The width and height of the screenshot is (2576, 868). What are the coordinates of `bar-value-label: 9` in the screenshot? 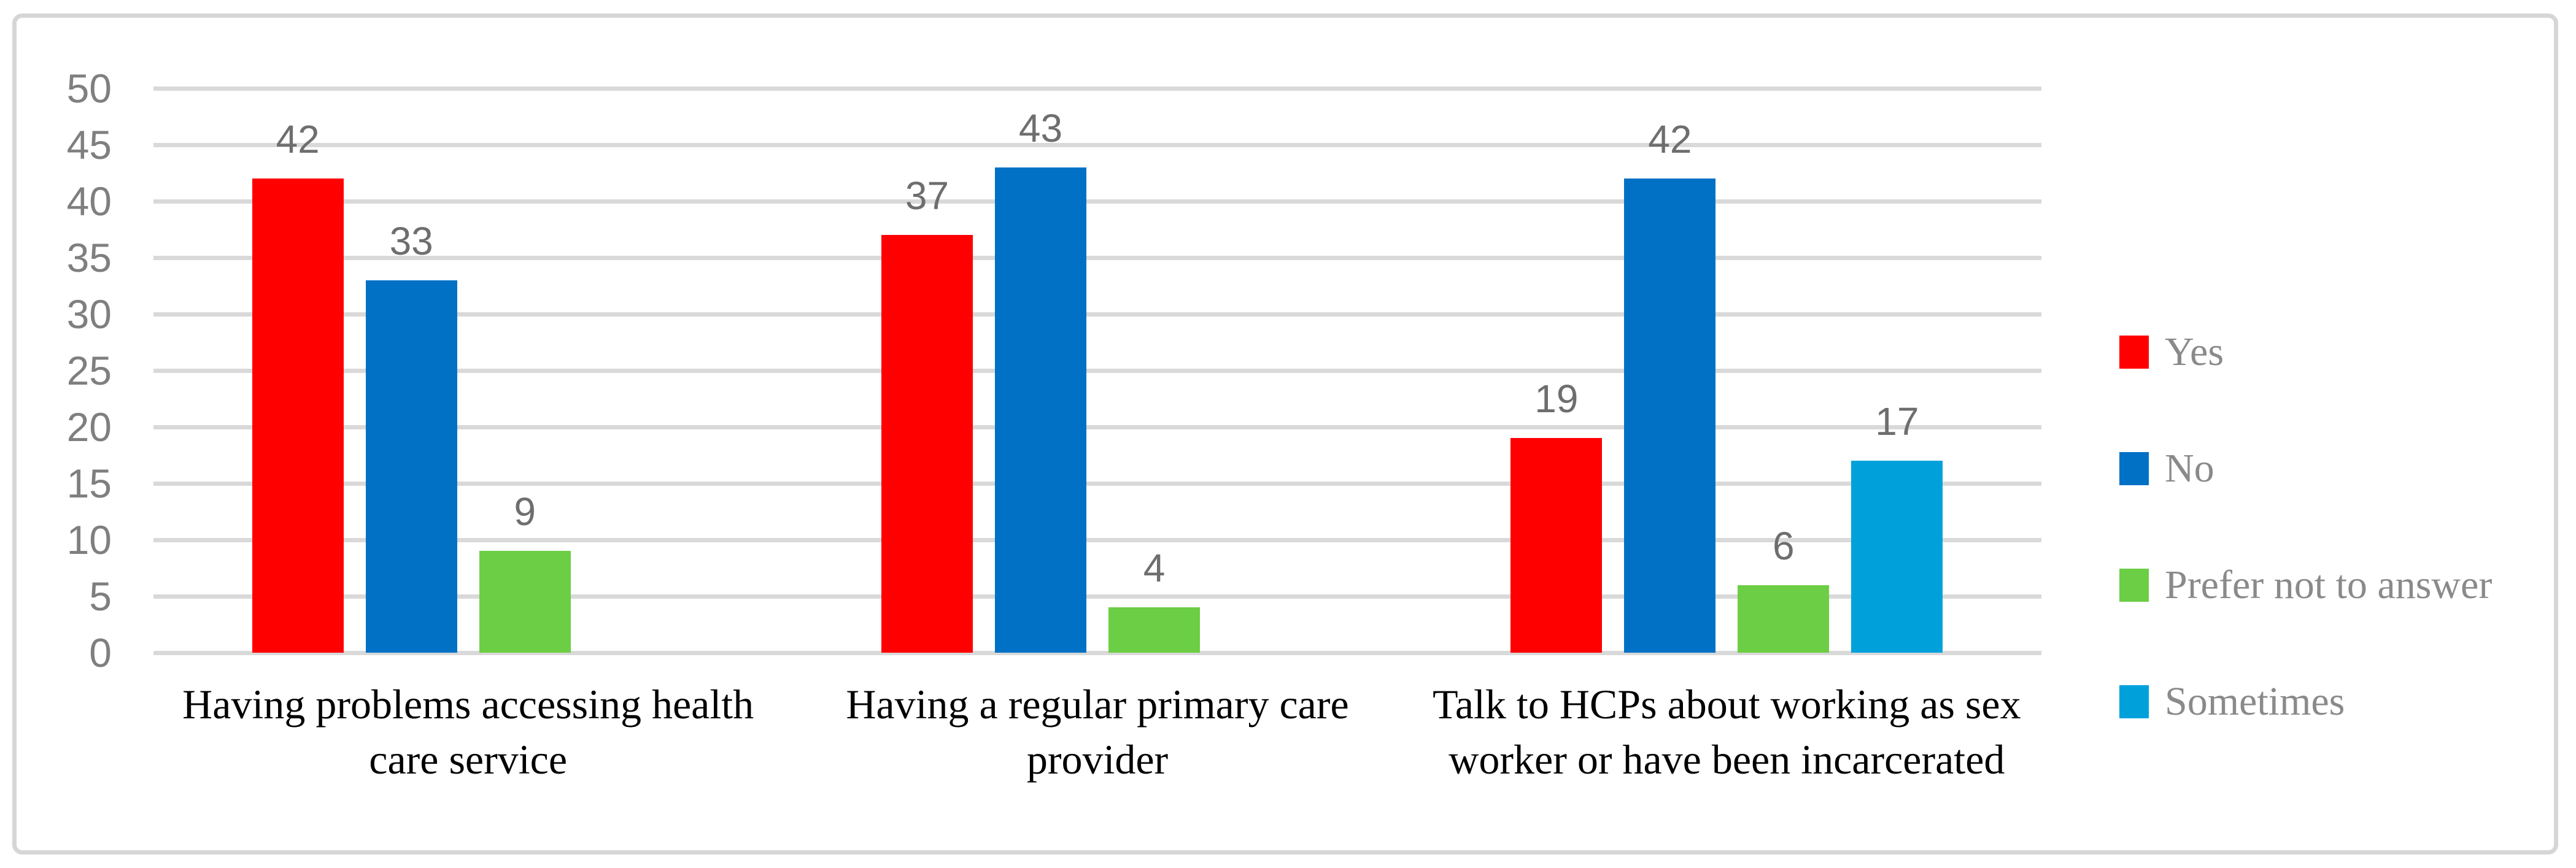 It's located at (525, 512).